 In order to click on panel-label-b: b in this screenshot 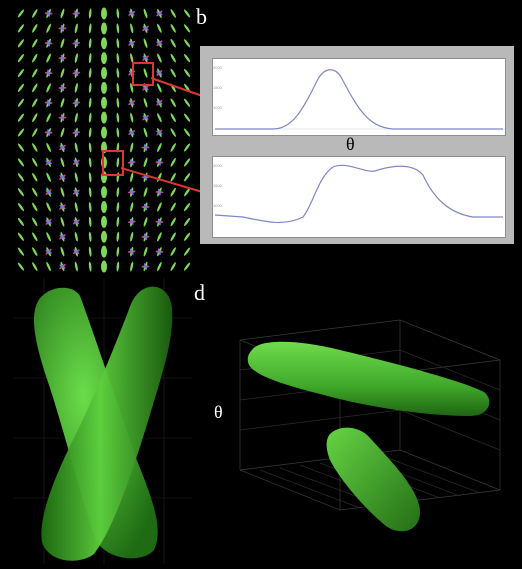, I will do `click(201, 17)`.